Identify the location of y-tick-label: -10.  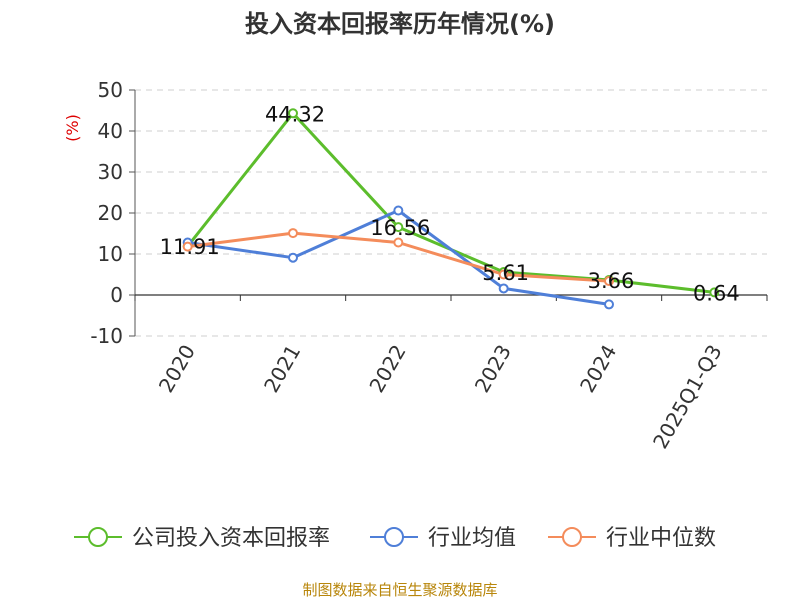
(106, 336).